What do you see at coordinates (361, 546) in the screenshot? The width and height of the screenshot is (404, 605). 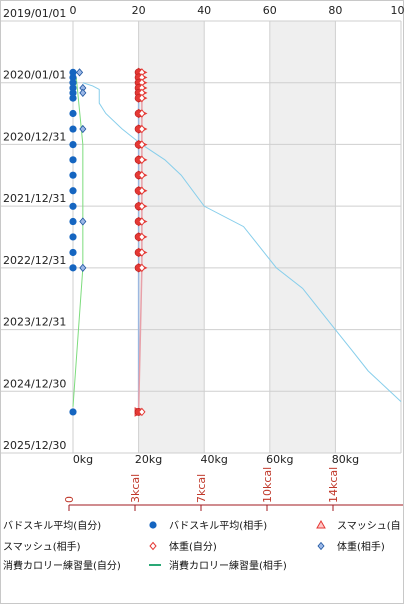 I see `legend-label: 体重(相手)` at bounding box center [361, 546].